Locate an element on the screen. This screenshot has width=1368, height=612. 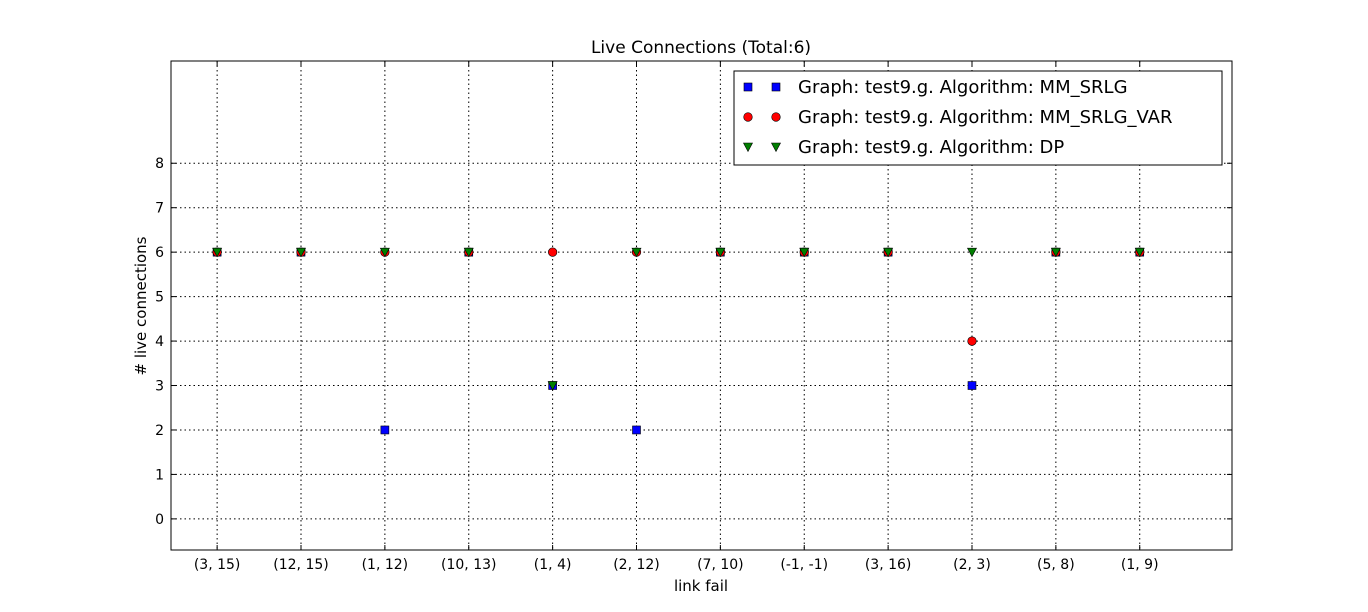
legend-label: Graph: test9.g. Algorithm: MM_SRLG is located at coordinates (963, 87).